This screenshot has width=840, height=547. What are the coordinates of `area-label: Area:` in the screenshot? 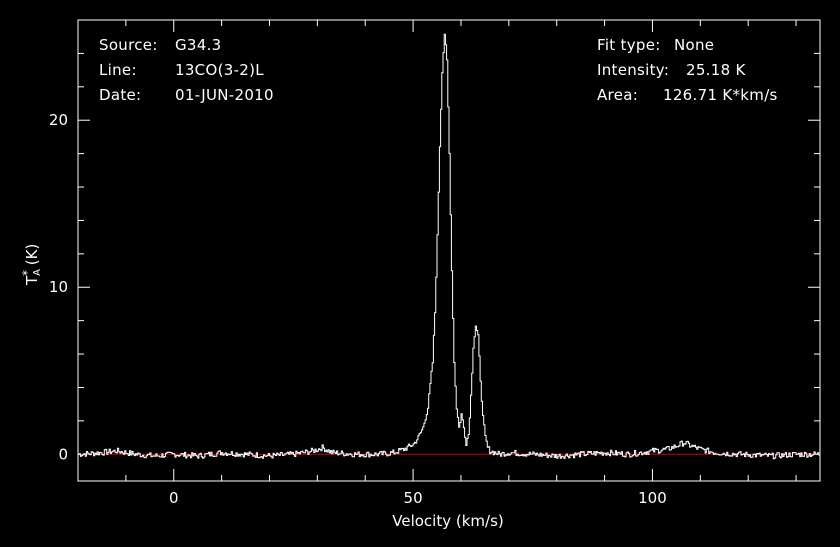 It's located at (618, 95).